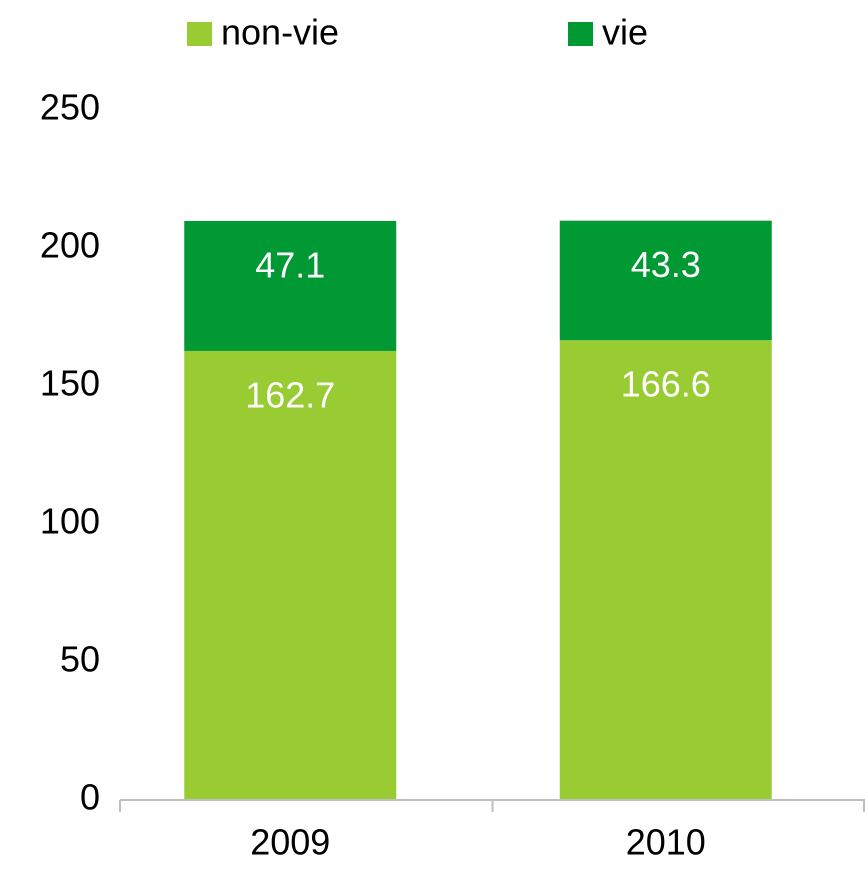 This screenshot has width=865, height=870. I want to click on y-tick-label: 50, so click(80, 659).